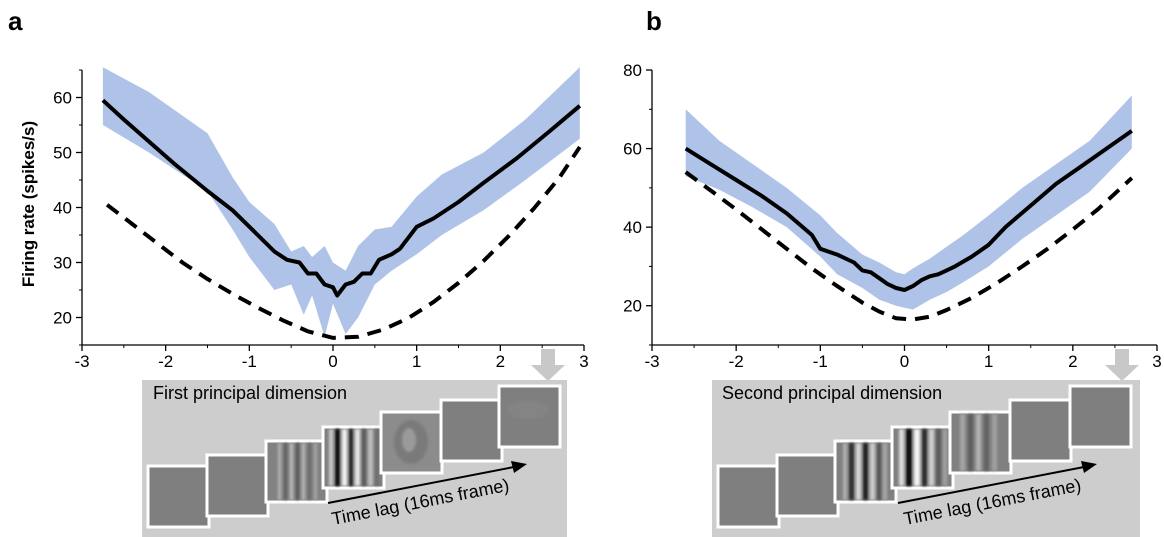 The image size is (1164, 537). What do you see at coordinates (654, 21) in the screenshot?
I see `panel-letter-b: b` at bounding box center [654, 21].